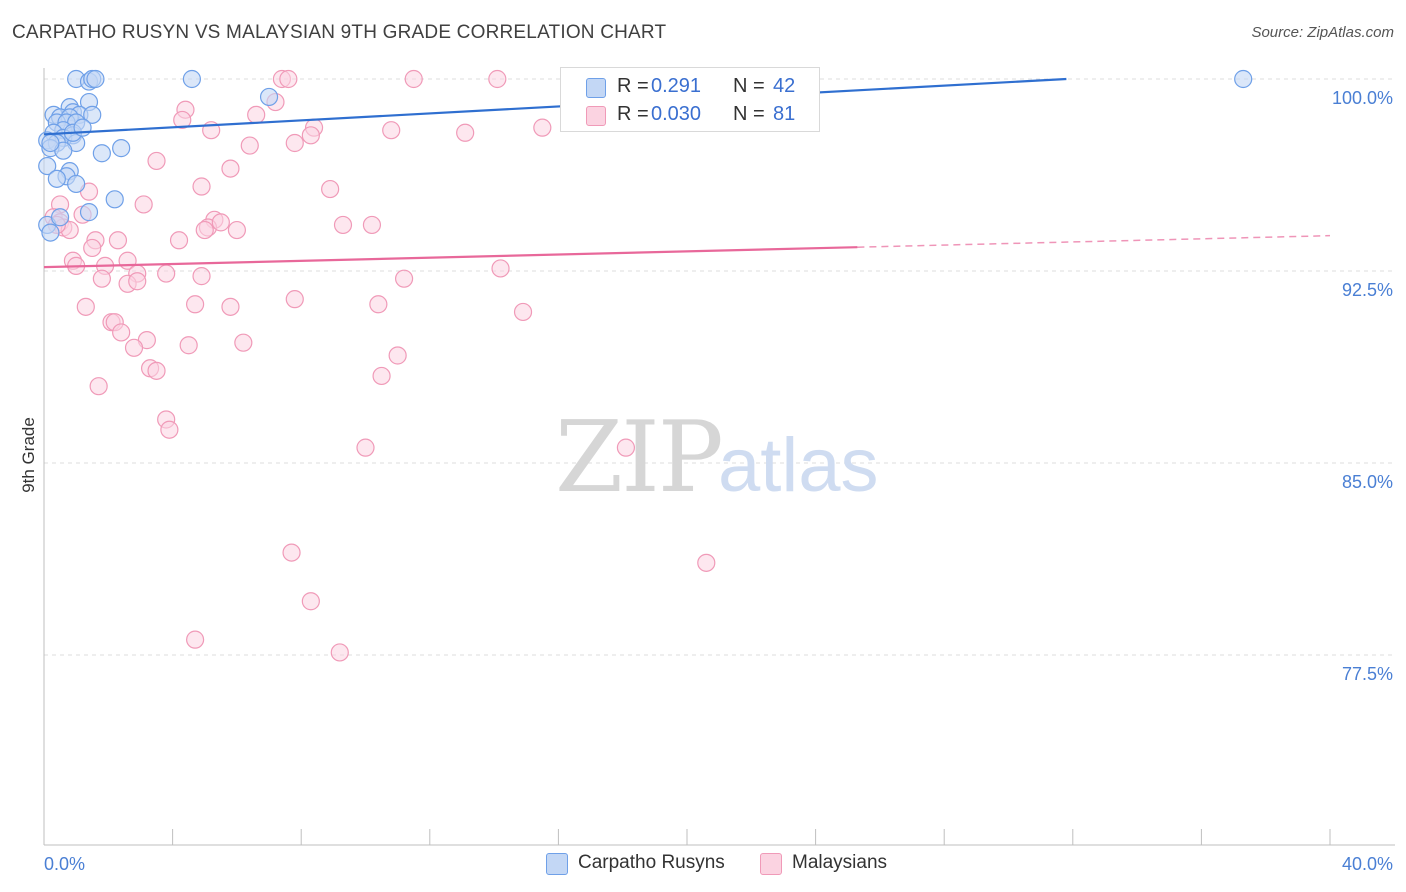 The image size is (1406, 892). Describe the element at coordinates (450, 257) in the screenshot. I see `trendline-malaysian` at that location.